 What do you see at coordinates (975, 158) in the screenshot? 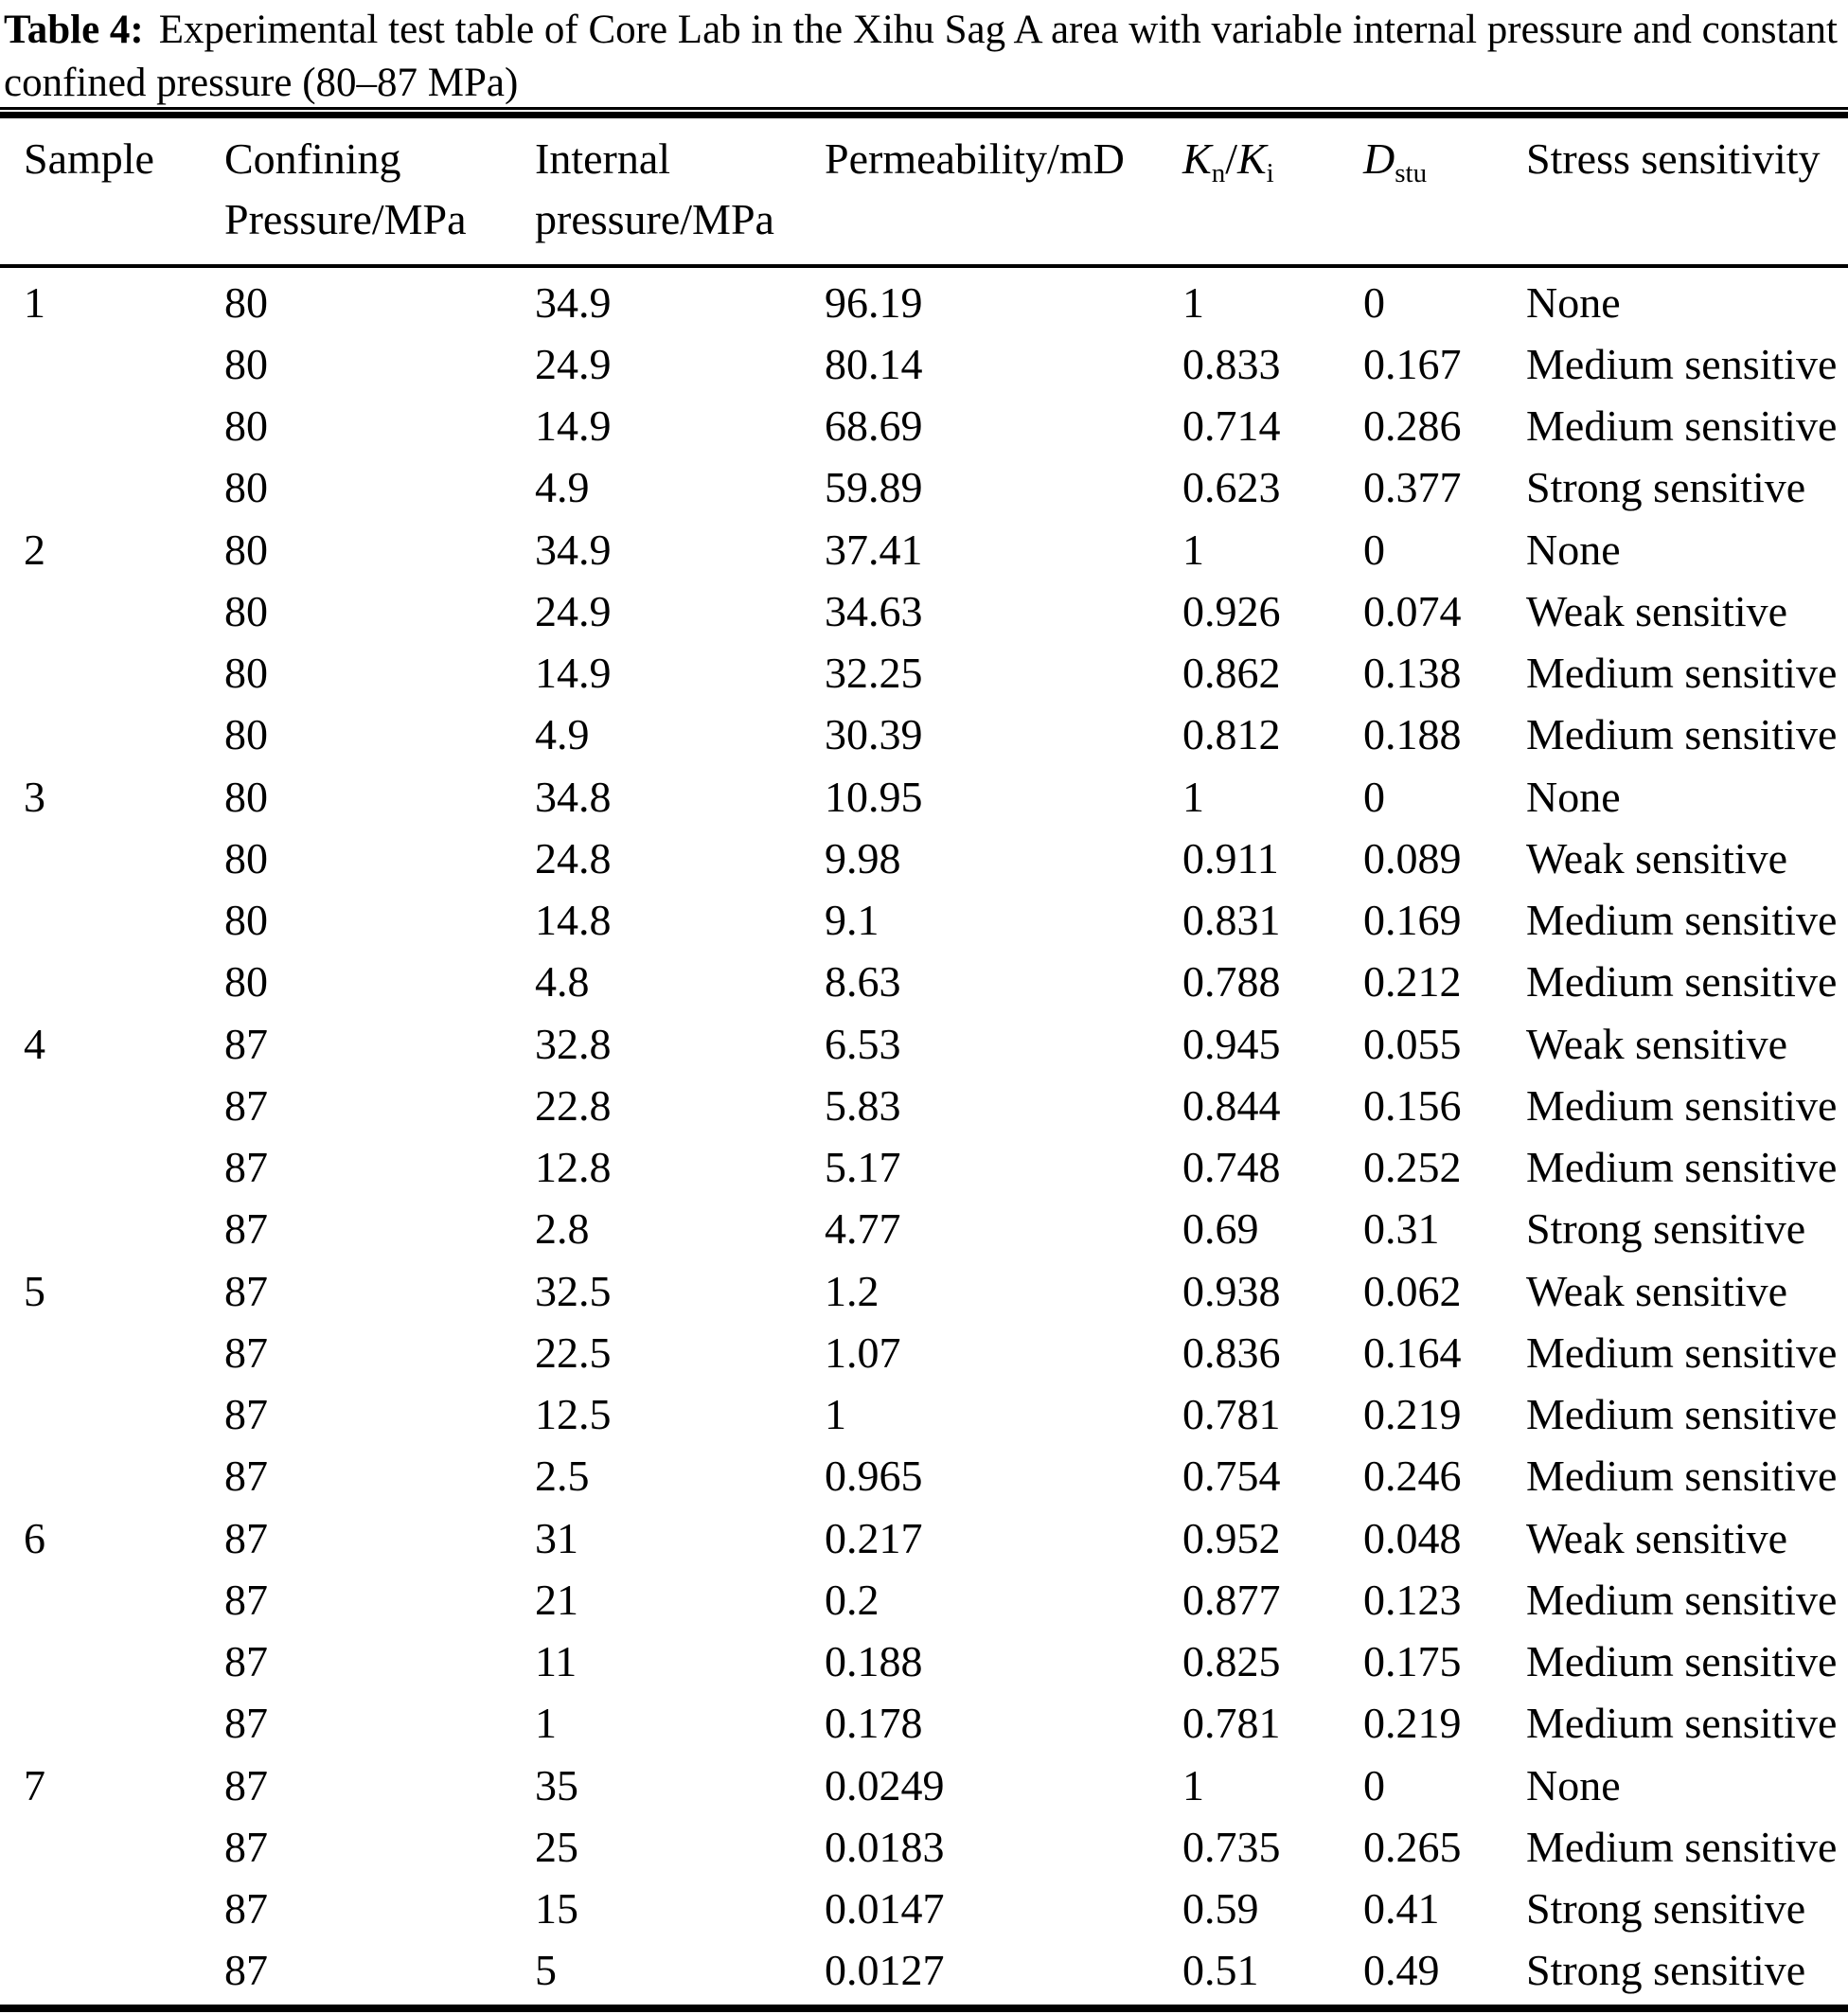
I see `header-permeability-label: Permeability/mD` at bounding box center [975, 158].